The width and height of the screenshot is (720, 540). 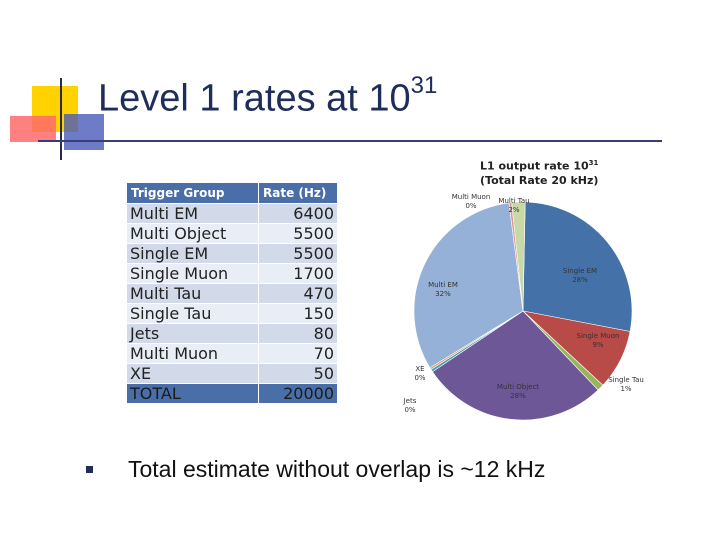 I want to click on pie-slice-multi-em, so click(x=468, y=285).